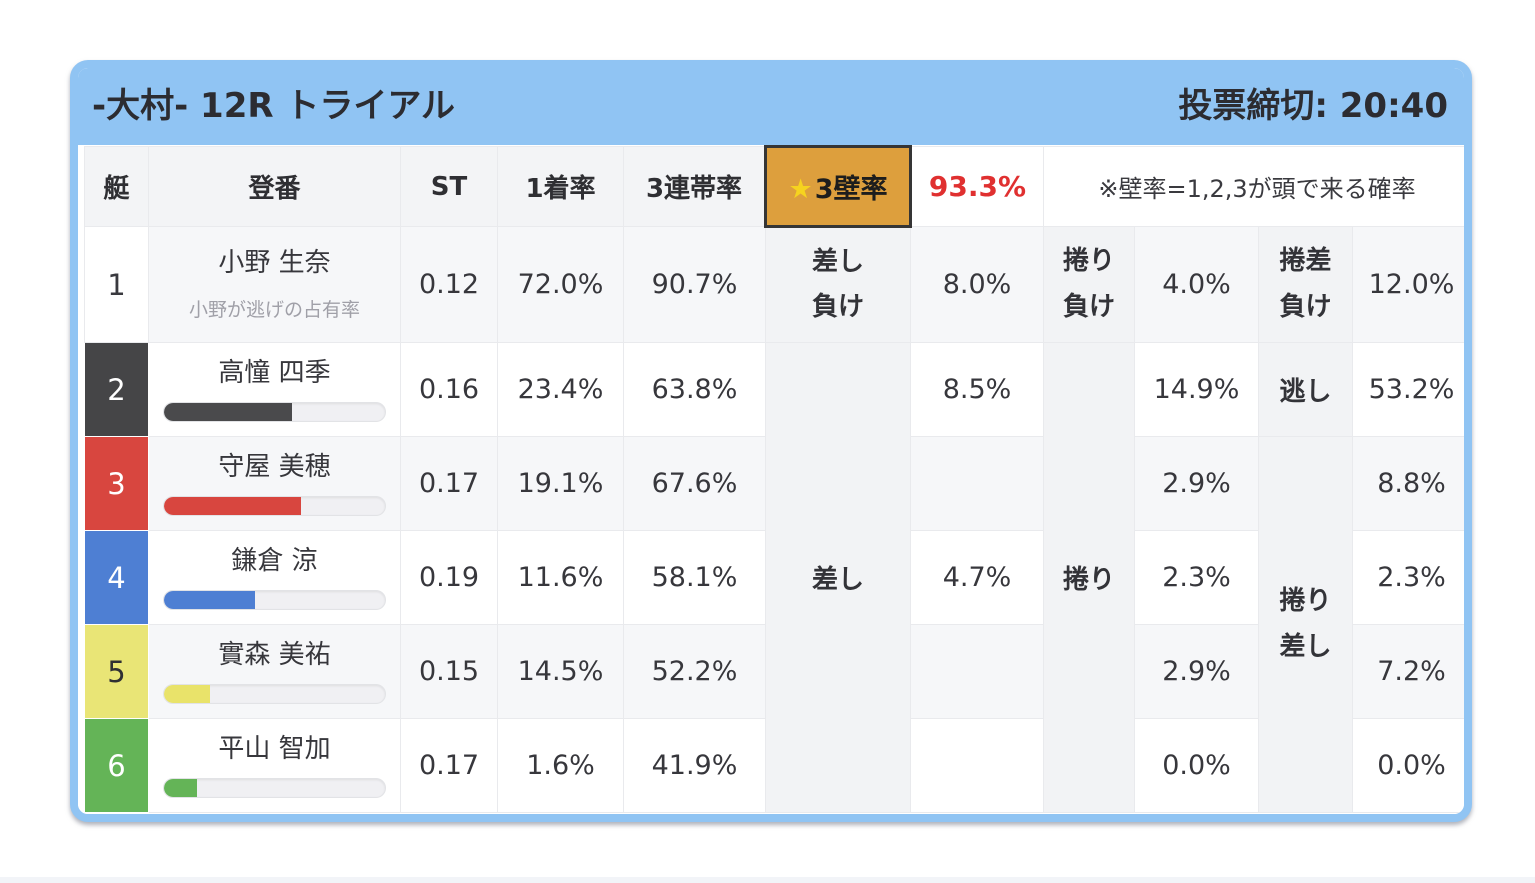 Image resolution: width=1535 pixels, height=883 pixels. What do you see at coordinates (274, 483) in the screenshot?
I see `racer-cell-3: 守屋 美穂` at bounding box center [274, 483].